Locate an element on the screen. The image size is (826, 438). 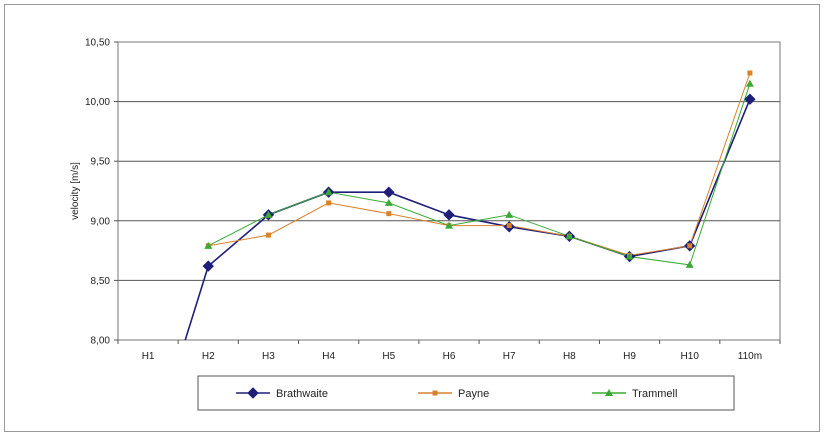
legend-box is located at coordinates (466, 393).